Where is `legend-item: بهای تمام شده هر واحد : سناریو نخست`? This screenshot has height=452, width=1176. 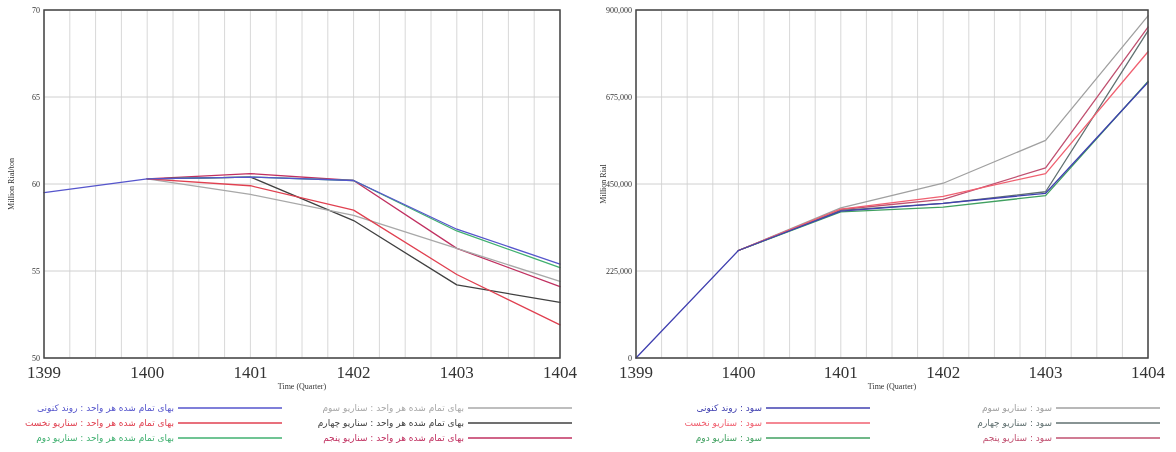
legend-item: بهای تمام شده هر واحد : سناریو نخست is located at coordinates (153, 423).